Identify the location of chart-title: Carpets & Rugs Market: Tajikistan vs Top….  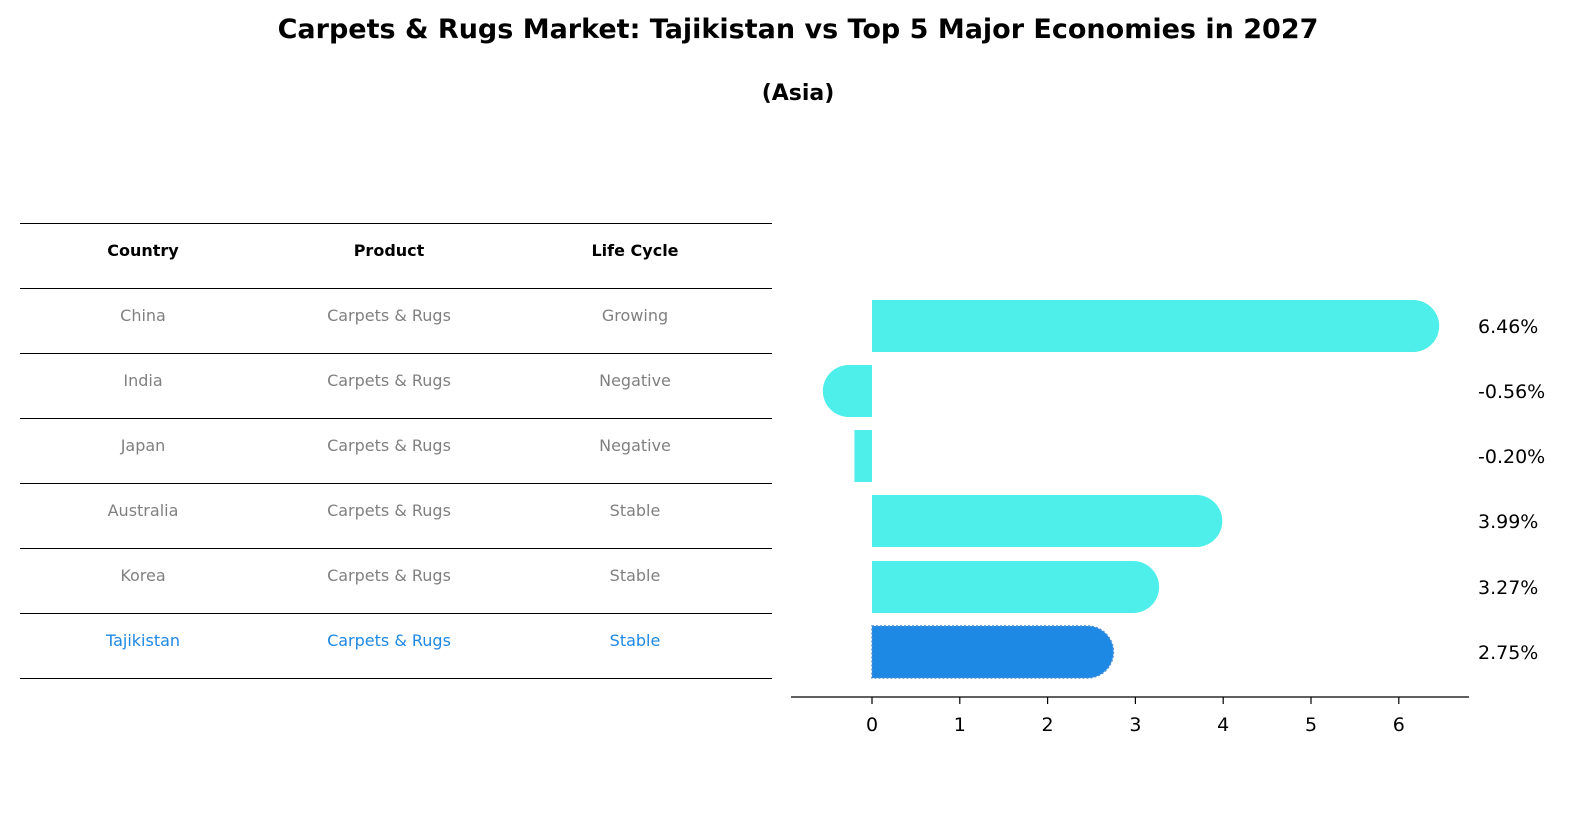
(798, 29).